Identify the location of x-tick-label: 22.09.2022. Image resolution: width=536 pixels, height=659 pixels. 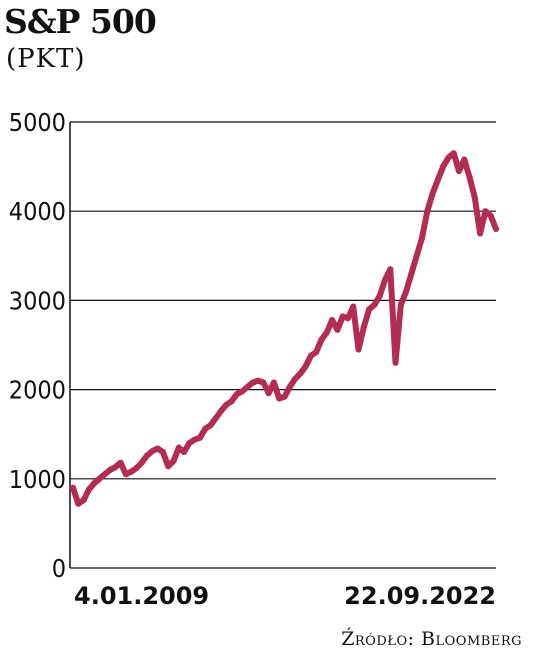
(420, 596).